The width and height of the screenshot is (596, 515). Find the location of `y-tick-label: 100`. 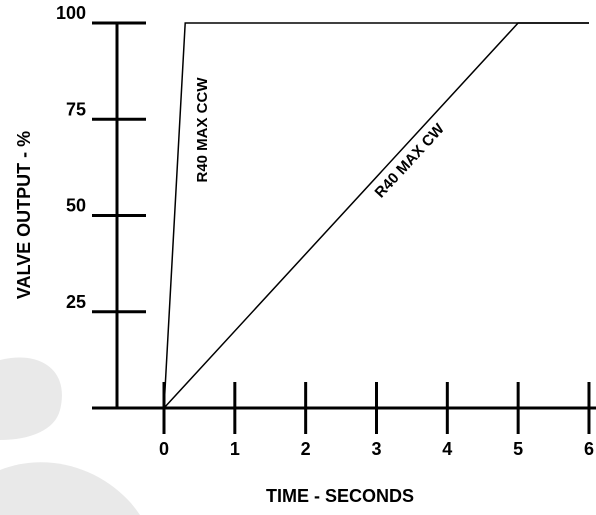

y-tick-label: 100 is located at coordinates (71, 13).